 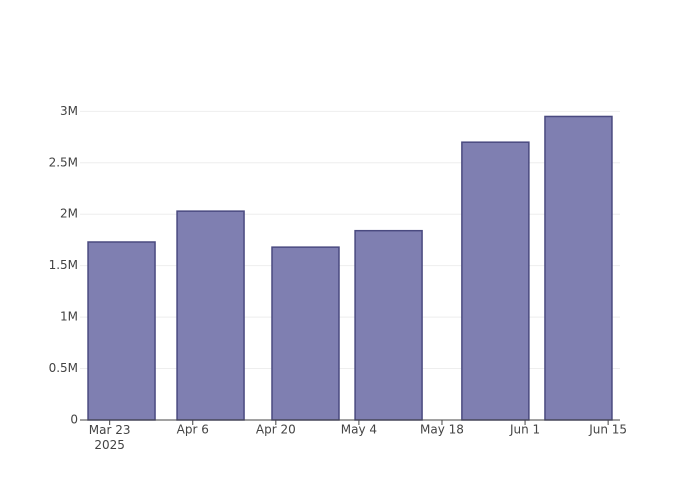 I want to click on y-tick-label: 0, so click(x=74, y=420).